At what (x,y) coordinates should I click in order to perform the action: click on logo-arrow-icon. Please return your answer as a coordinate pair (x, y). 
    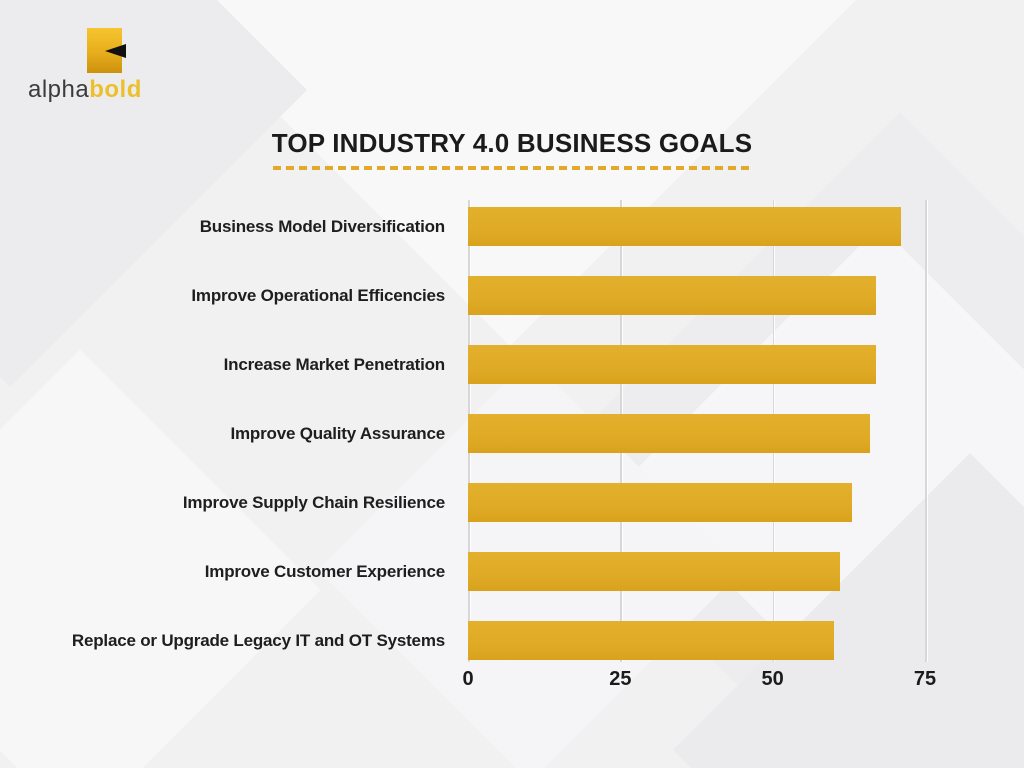
    Looking at the image, I should click on (115, 51).